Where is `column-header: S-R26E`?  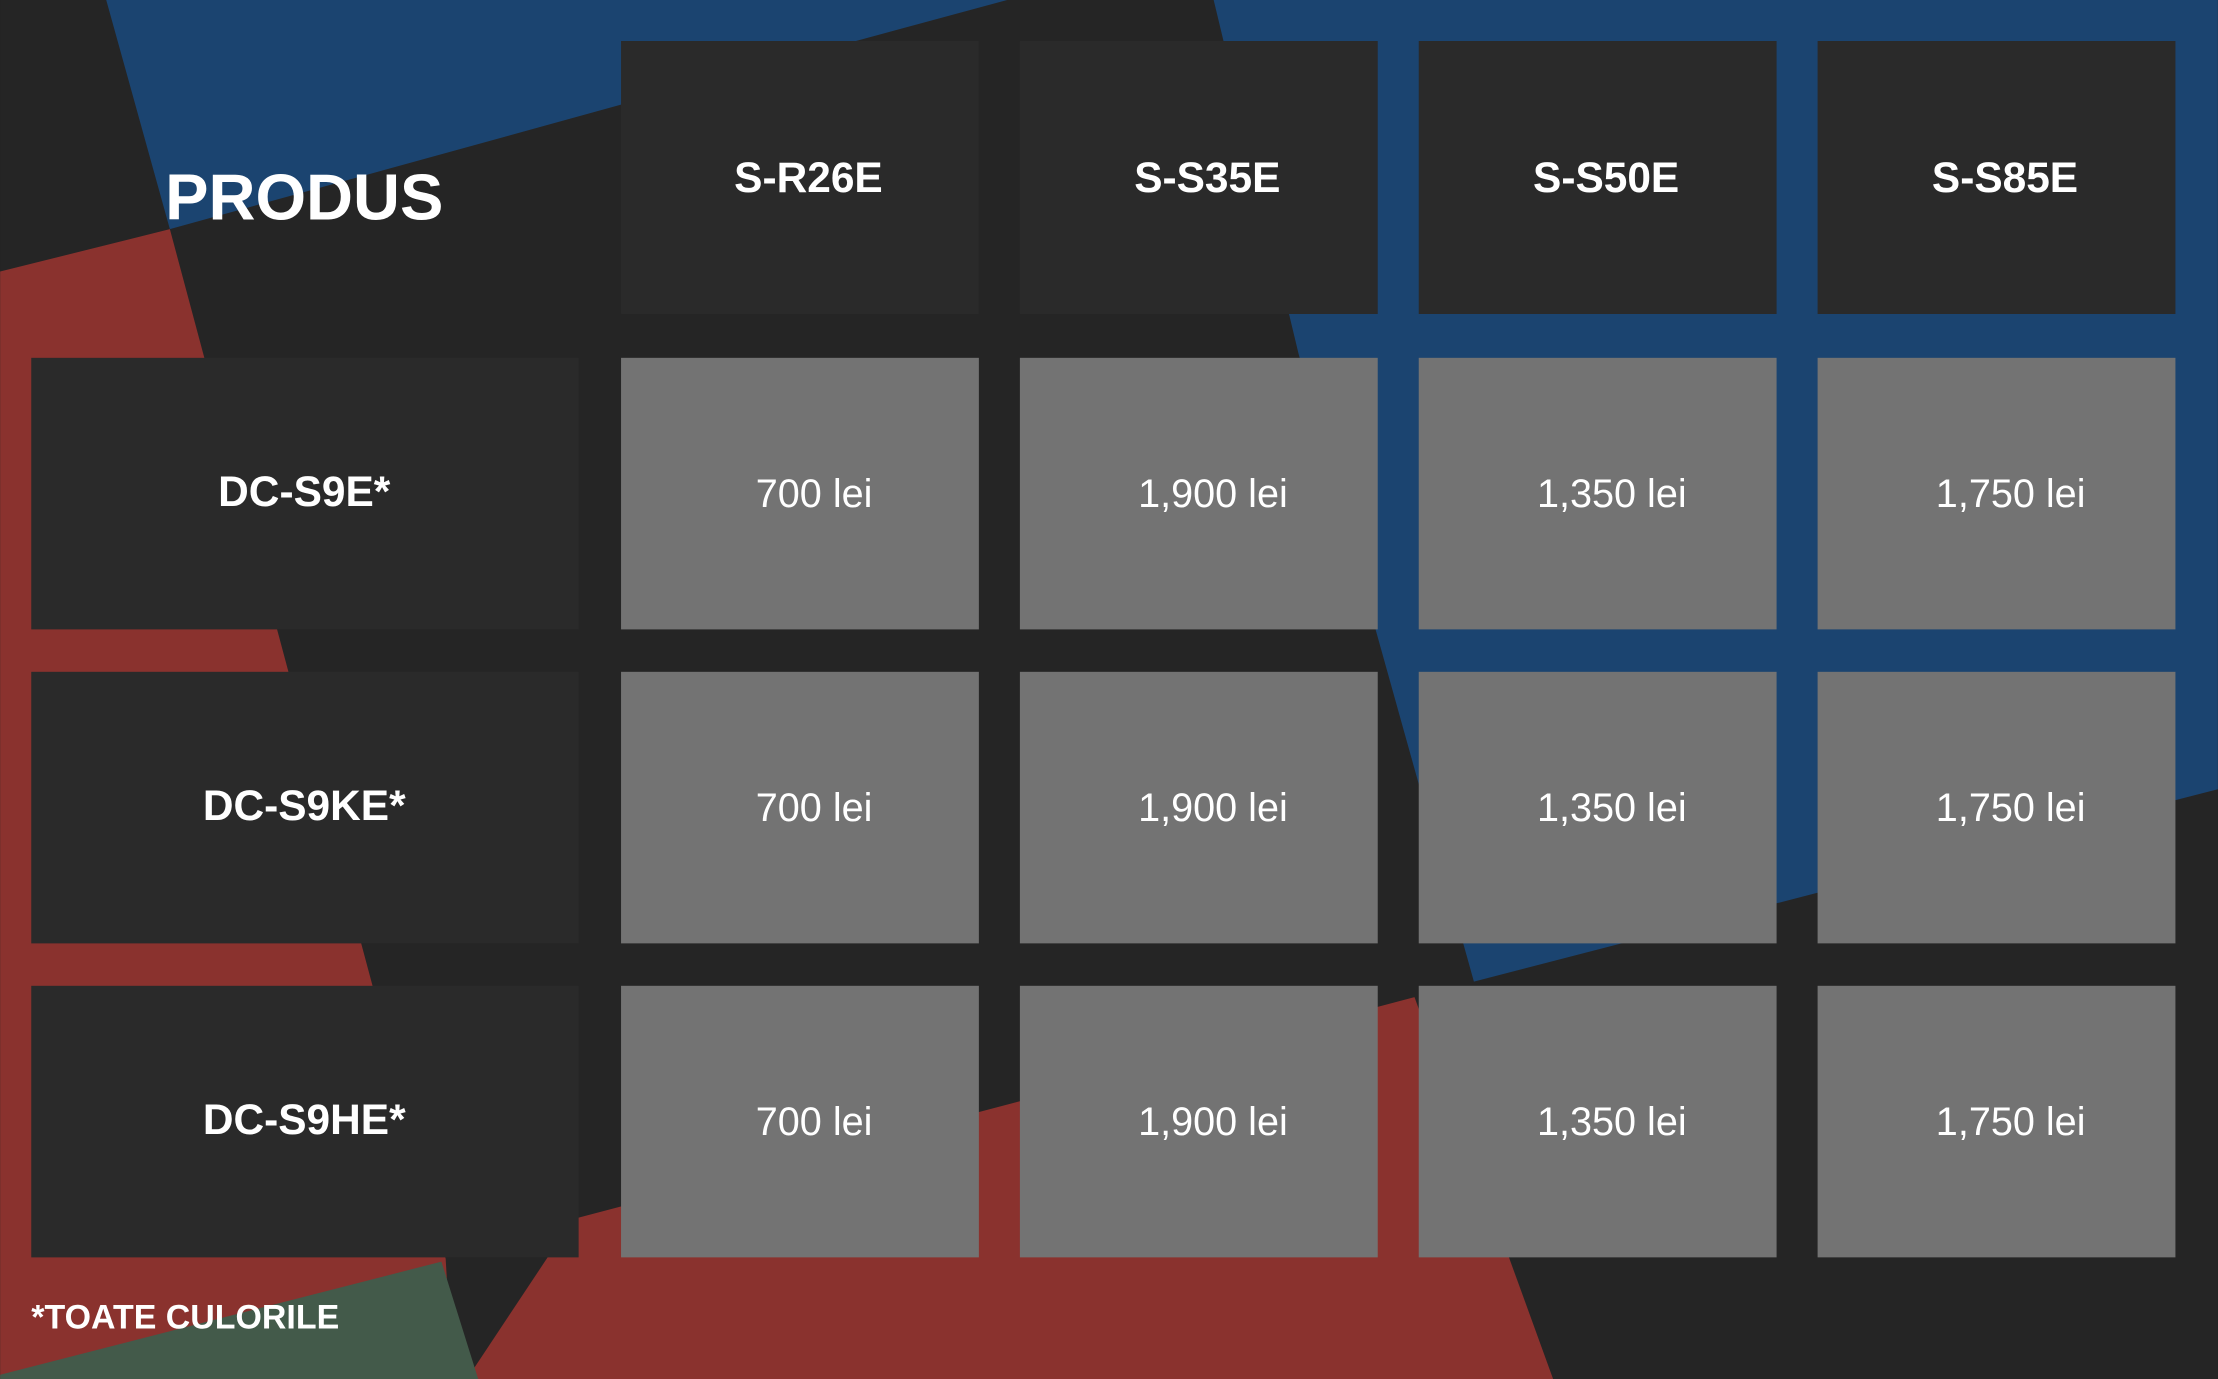 column-header: S-R26E is located at coordinates (808, 177).